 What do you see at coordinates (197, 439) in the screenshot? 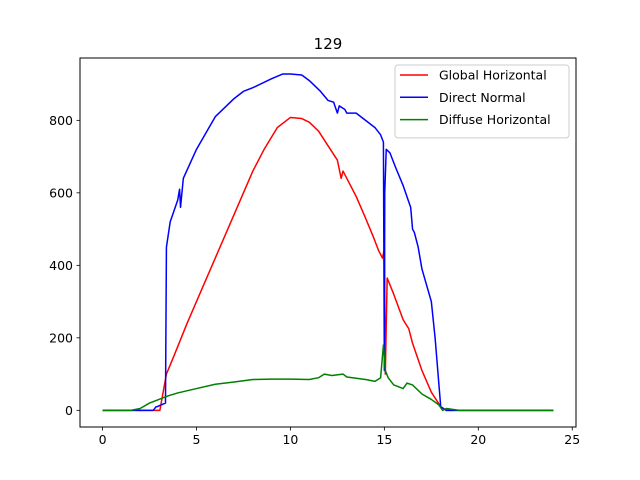
I see `x-tick-label: 5` at bounding box center [197, 439].